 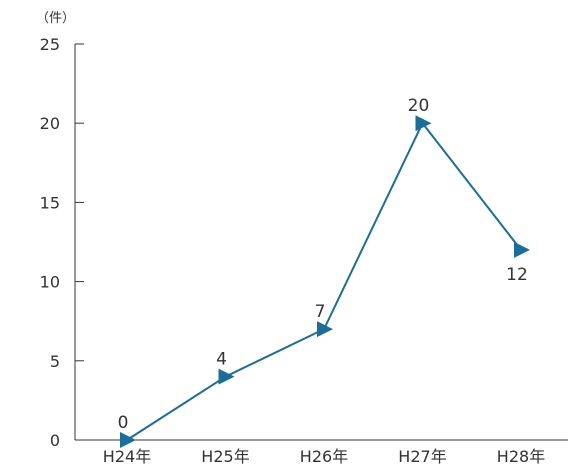 I want to click on y-axis-unit-label: （件）, so click(x=55, y=18).